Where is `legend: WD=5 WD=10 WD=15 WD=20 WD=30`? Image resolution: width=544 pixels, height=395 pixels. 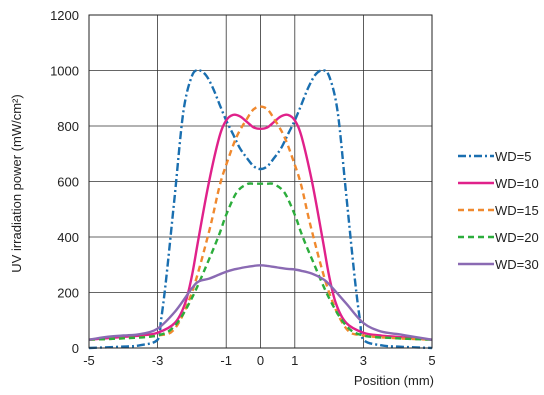 legend: WD=5 WD=10 WD=15 WD=20 WD=30 is located at coordinates (498, 210).